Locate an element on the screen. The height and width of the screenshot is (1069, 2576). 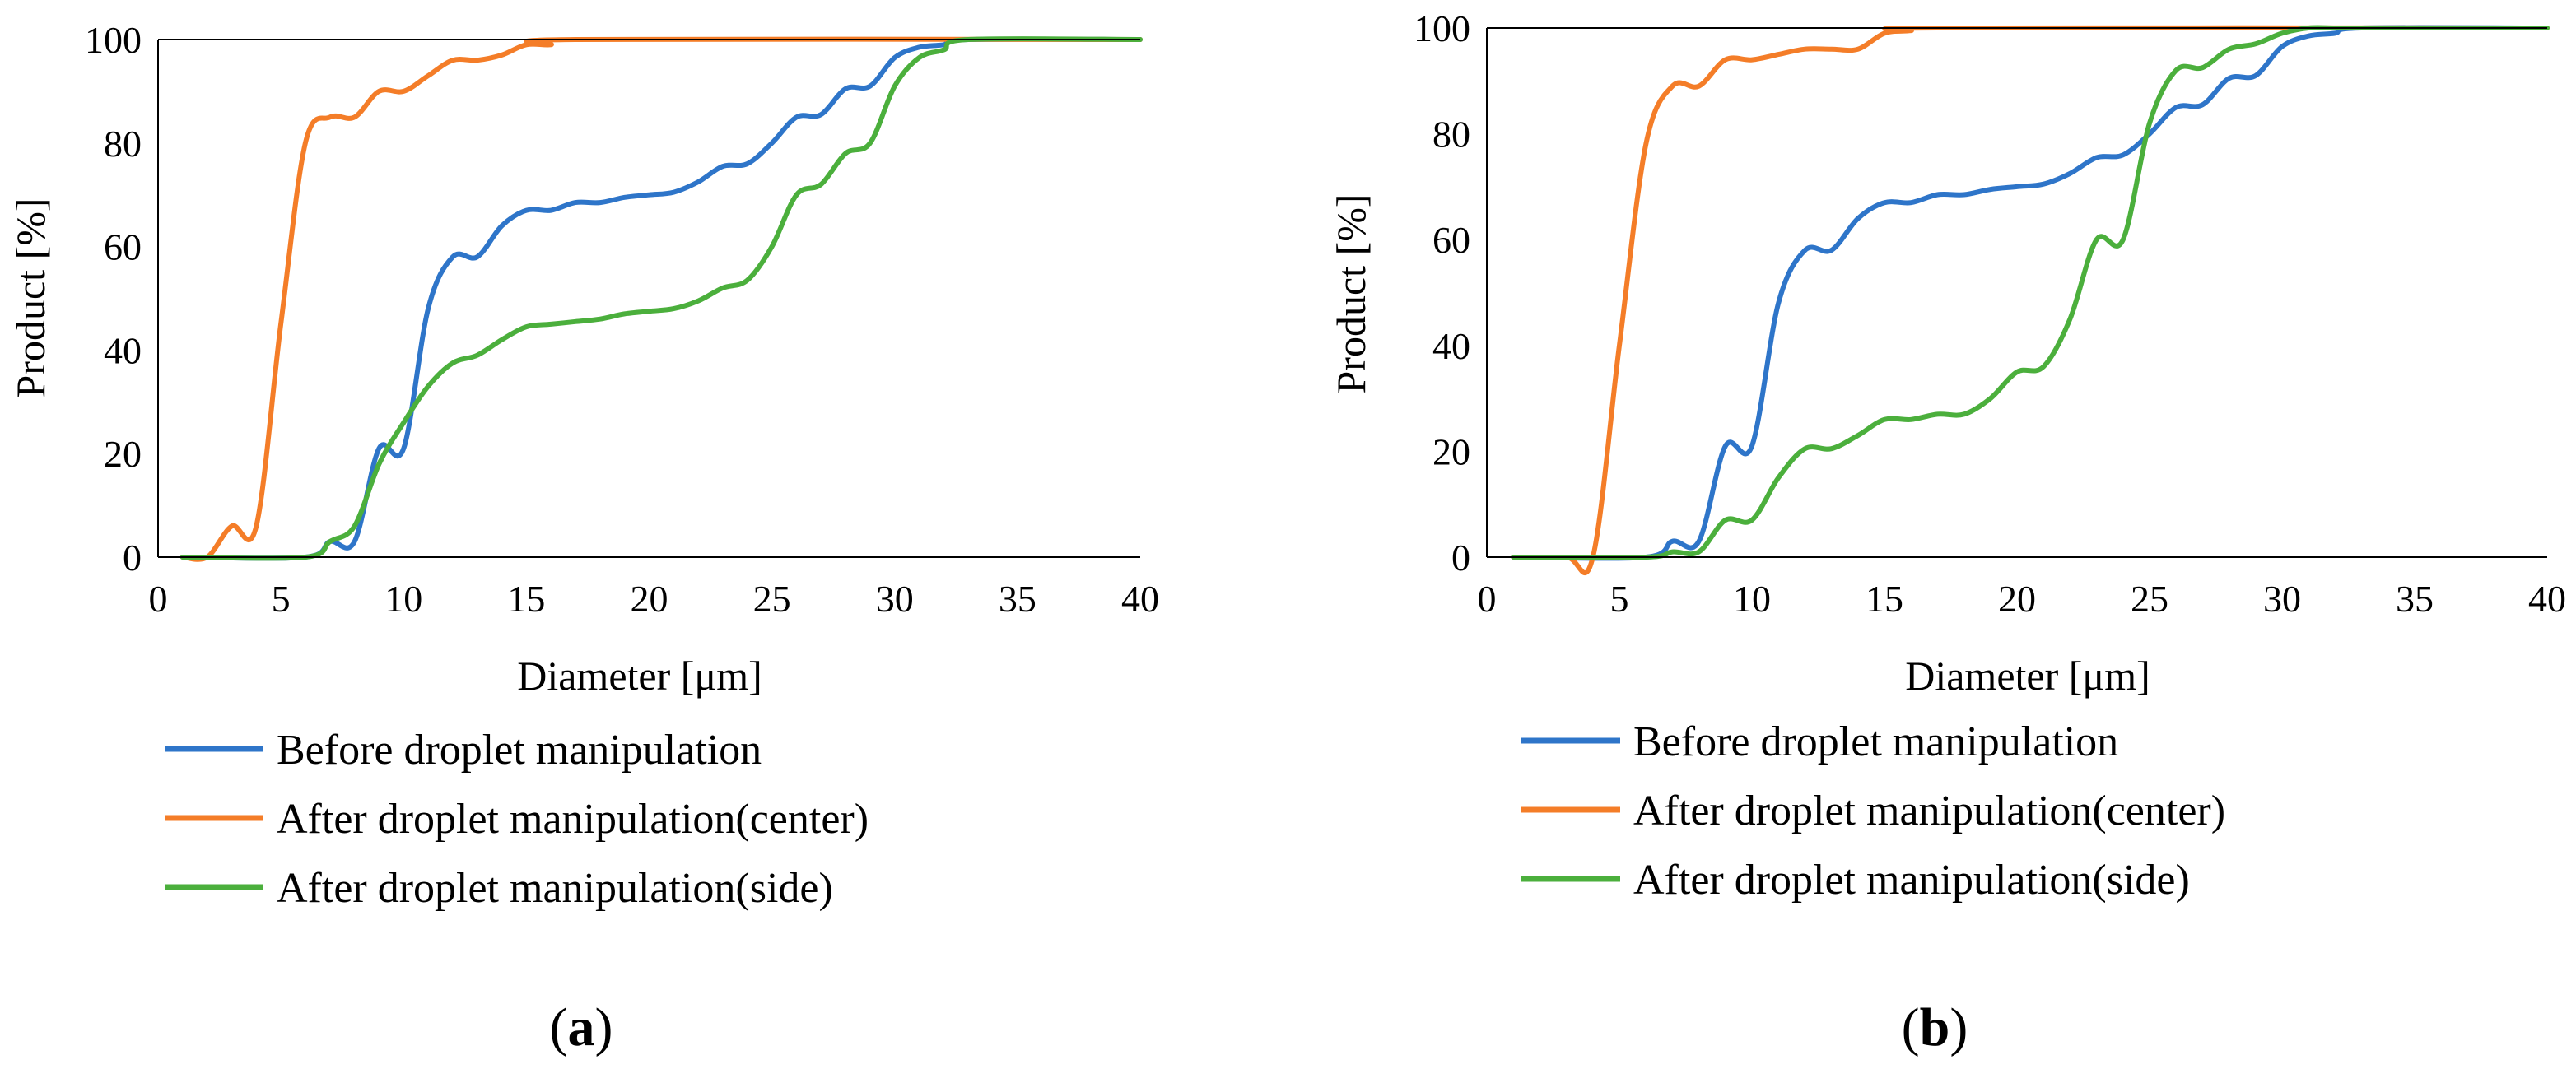
panel-label-b: (b) is located at coordinates (1935, 1027).